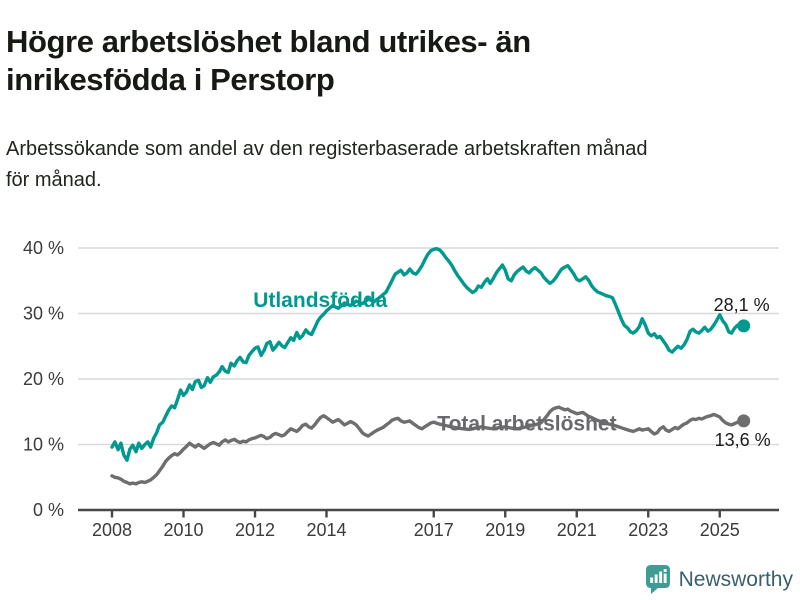 The width and height of the screenshot is (800, 600). I want to click on title-line-1: Högre arbetslöshet bland utrikes- än, so click(268, 41).